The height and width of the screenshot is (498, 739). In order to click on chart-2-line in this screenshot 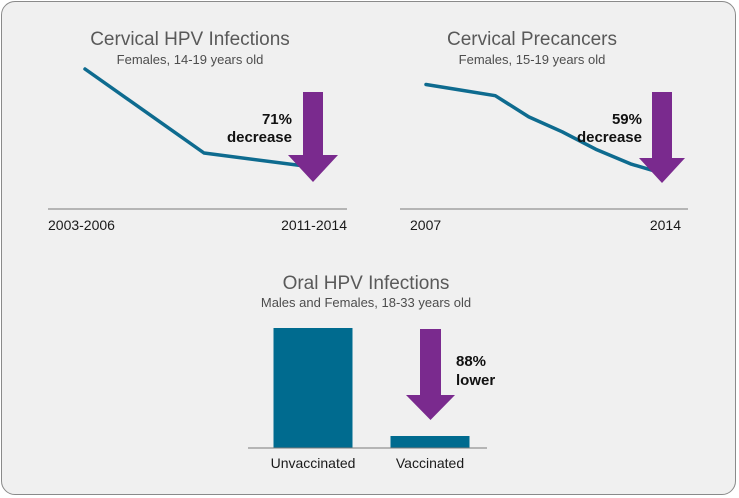, I will do `click(545, 129)`.